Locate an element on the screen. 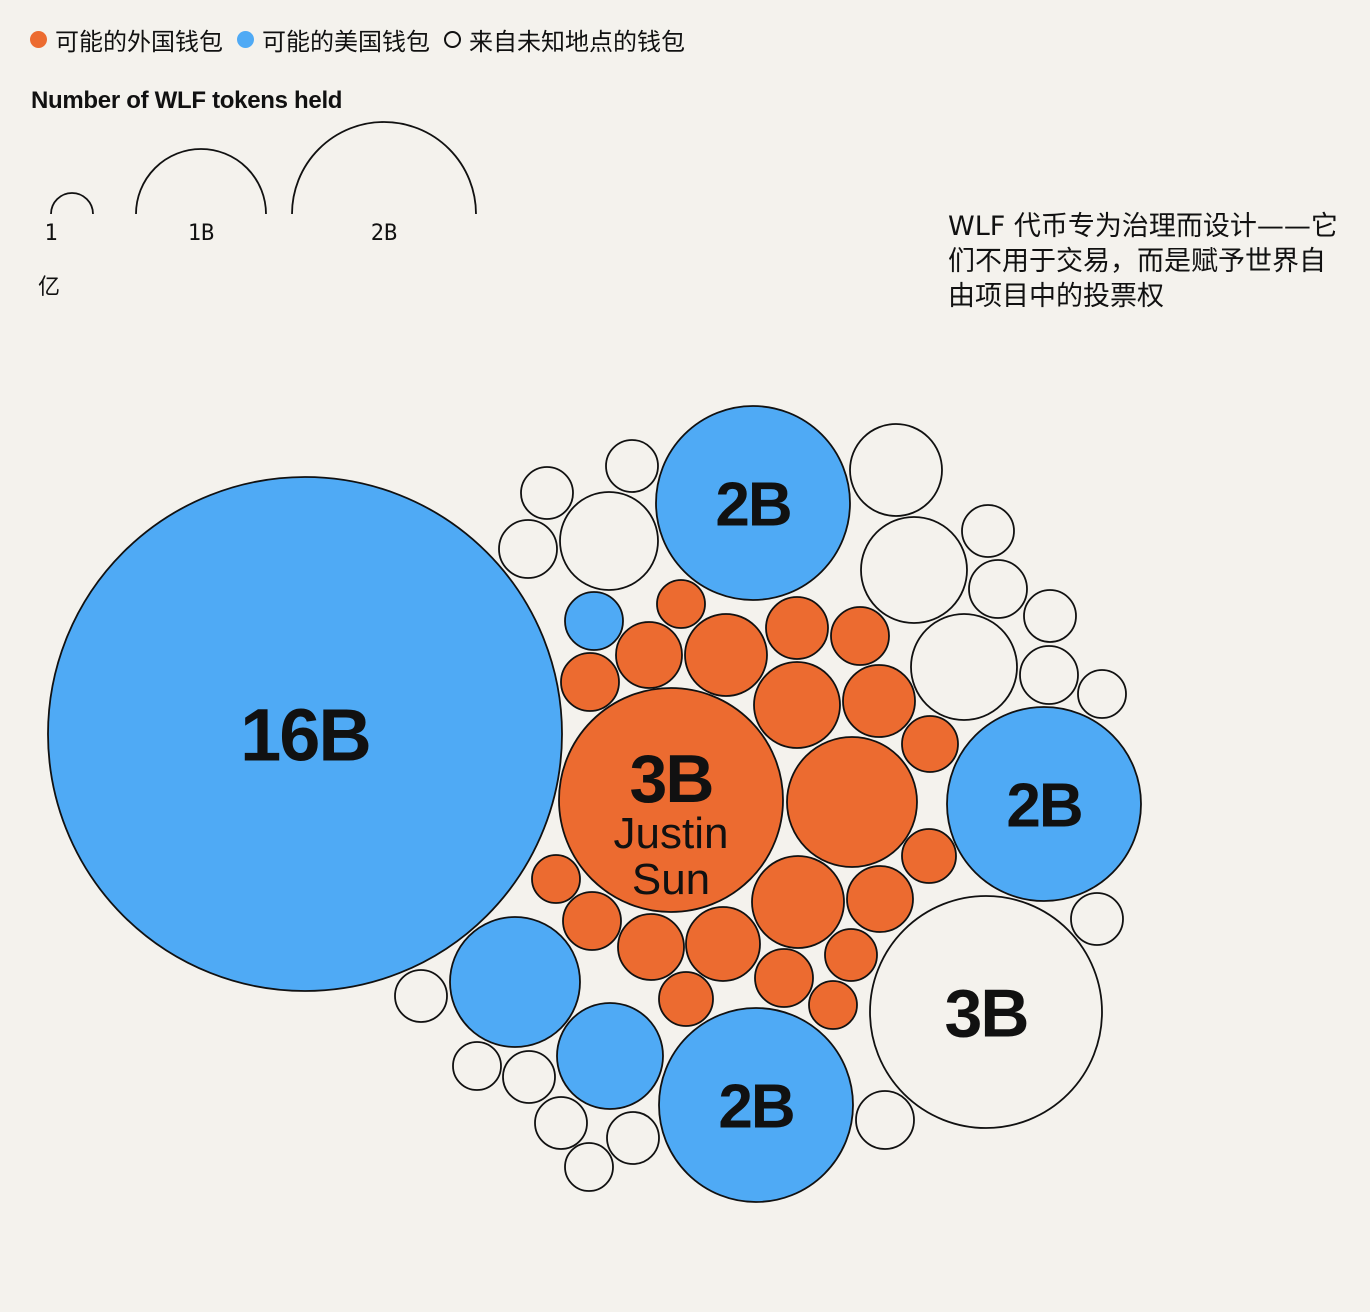  legend-item-foreign: 可能的外国钱包 is located at coordinates (126, 39).